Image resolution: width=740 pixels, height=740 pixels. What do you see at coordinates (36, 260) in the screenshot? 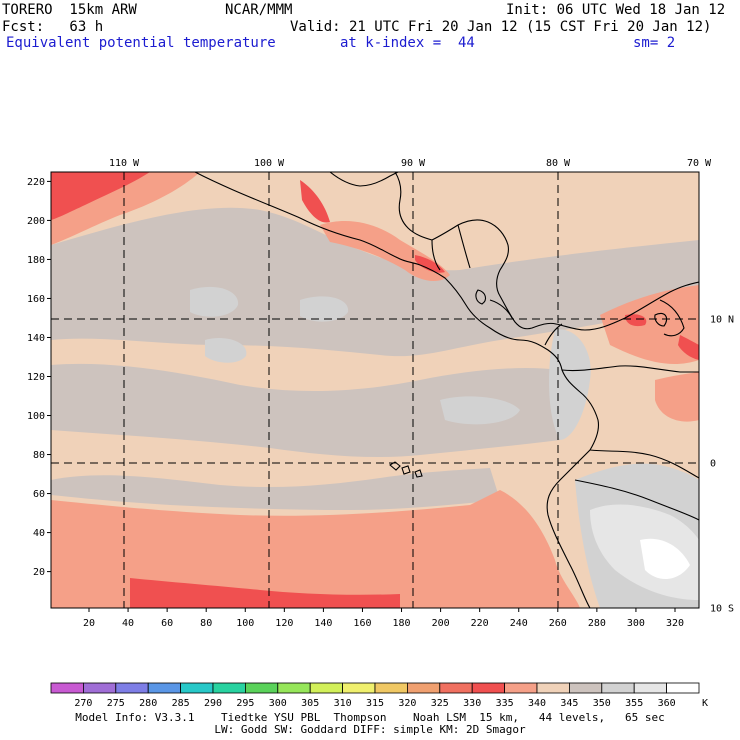
I see `left-tick-label: 180` at bounding box center [36, 260].